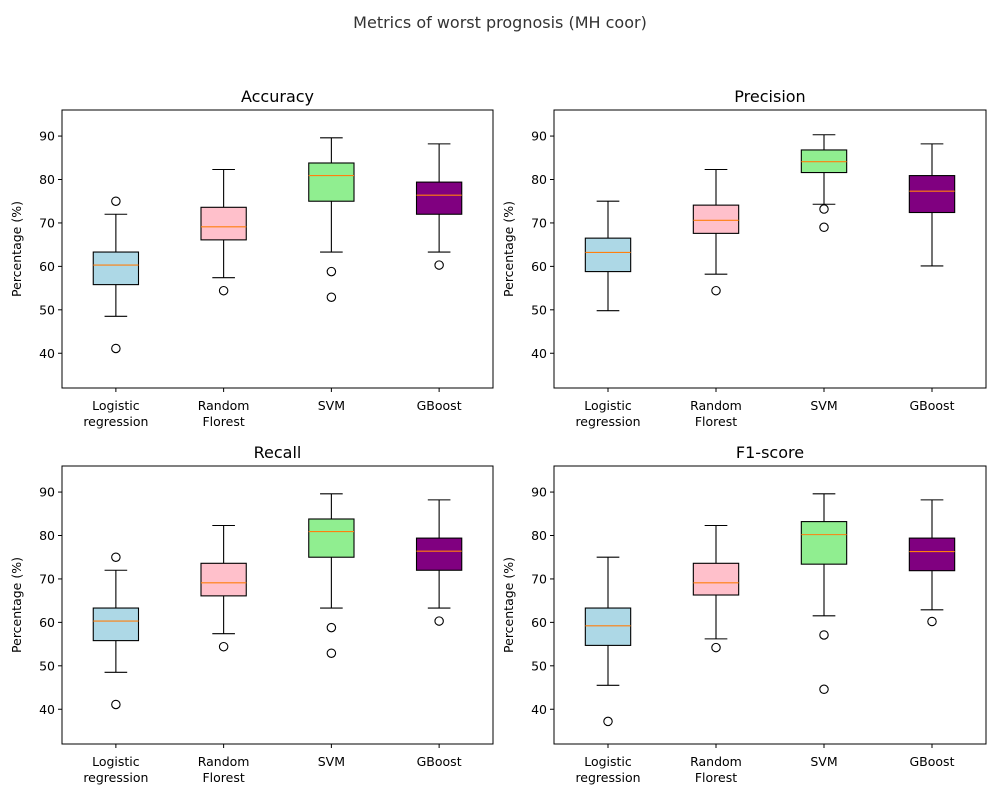 The image size is (1000, 800). What do you see at coordinates (769, 96) in the screenshot?
I see `subplot-title: Precision` at bounding box center [769, 96].